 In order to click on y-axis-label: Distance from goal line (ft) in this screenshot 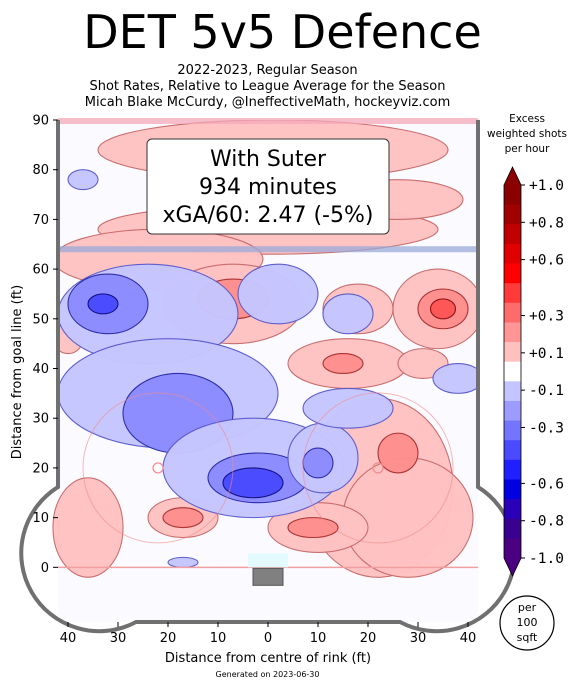, I will do `click(17, 372)`.